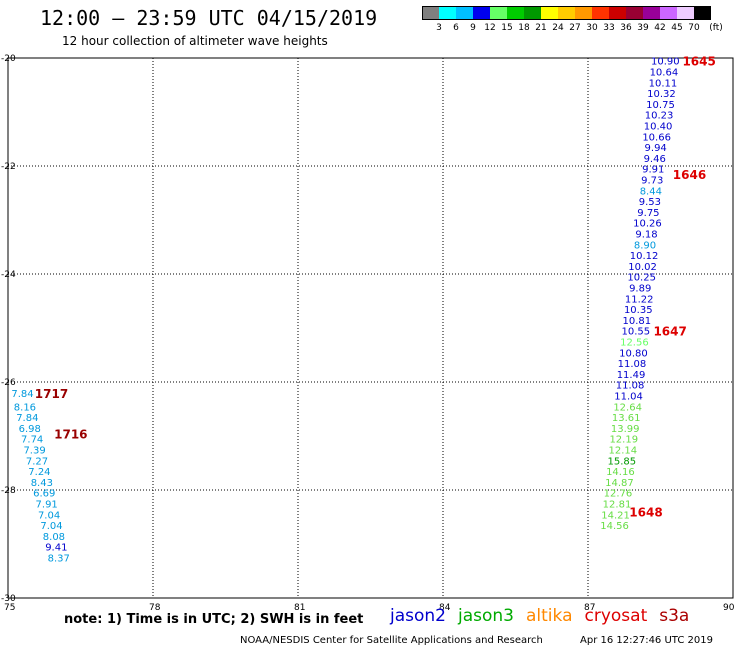  I want to click on y-tick-label: -28, so click(8, 491).